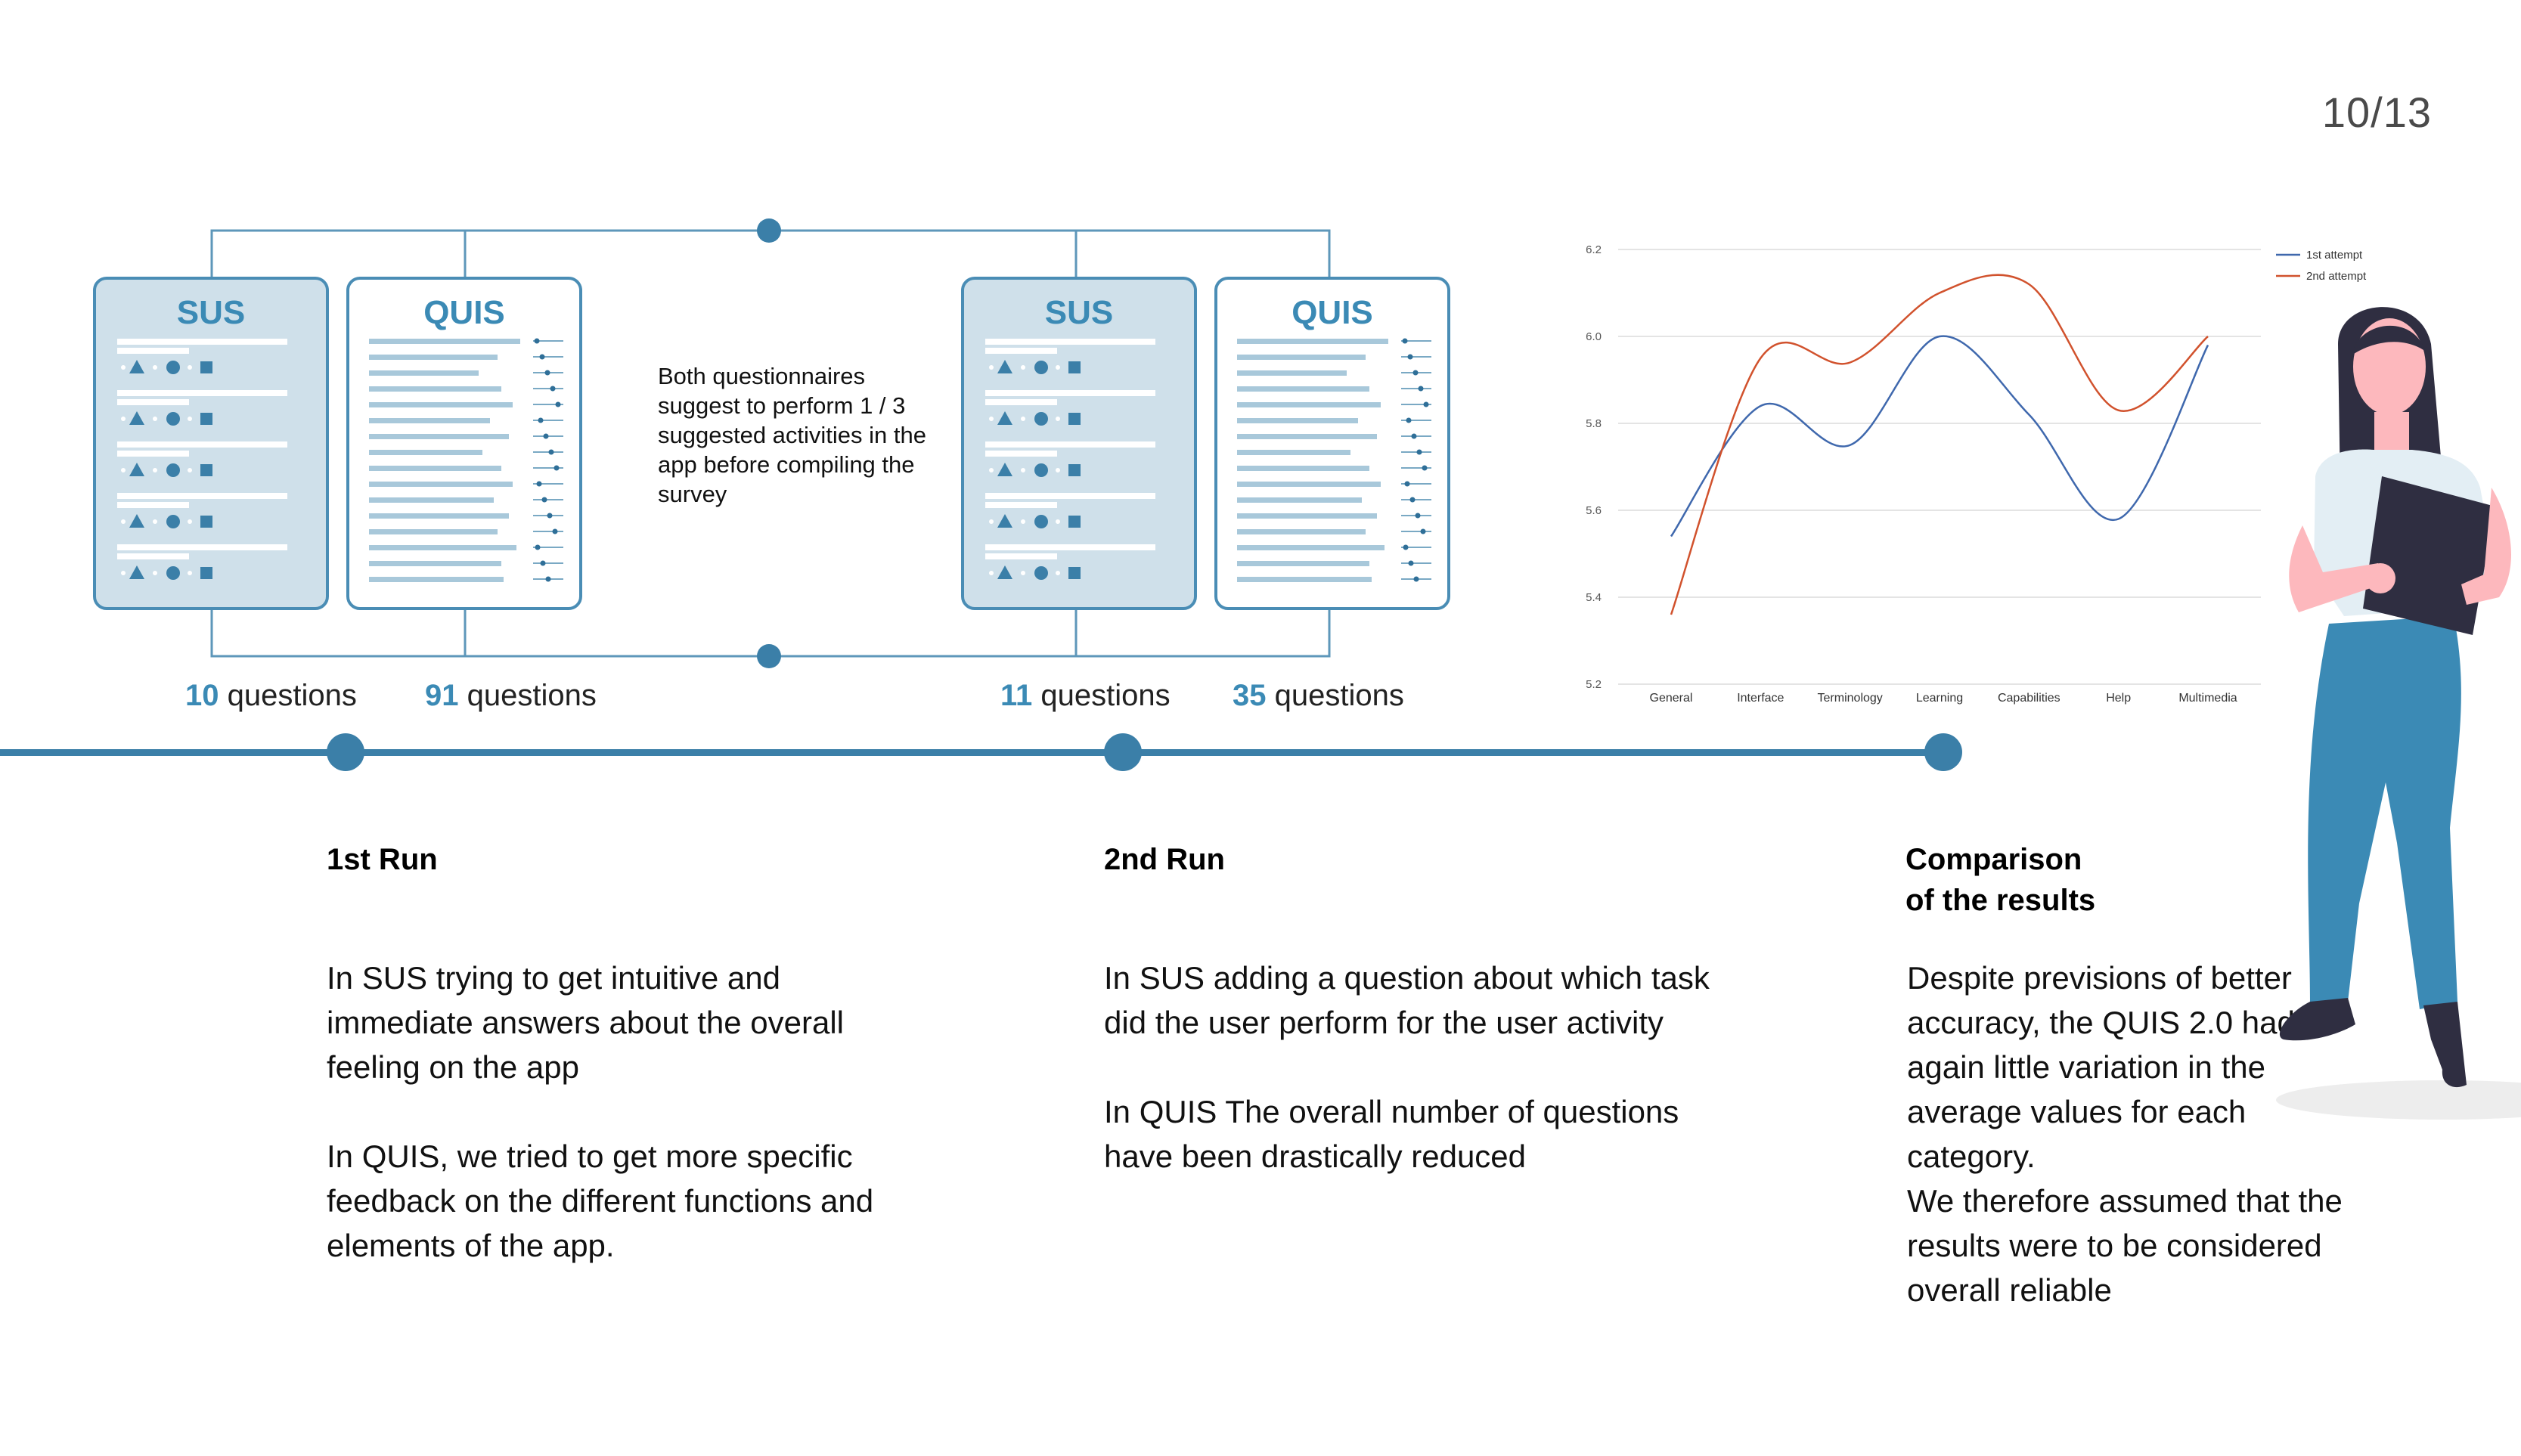 Image resolution: width=2521 pixels, height=1456 pixels. What do you see at coordinates (1079, 443) in the screenshot?
I see `sus-card-2: SUS` at bounding box center [1079, 443].